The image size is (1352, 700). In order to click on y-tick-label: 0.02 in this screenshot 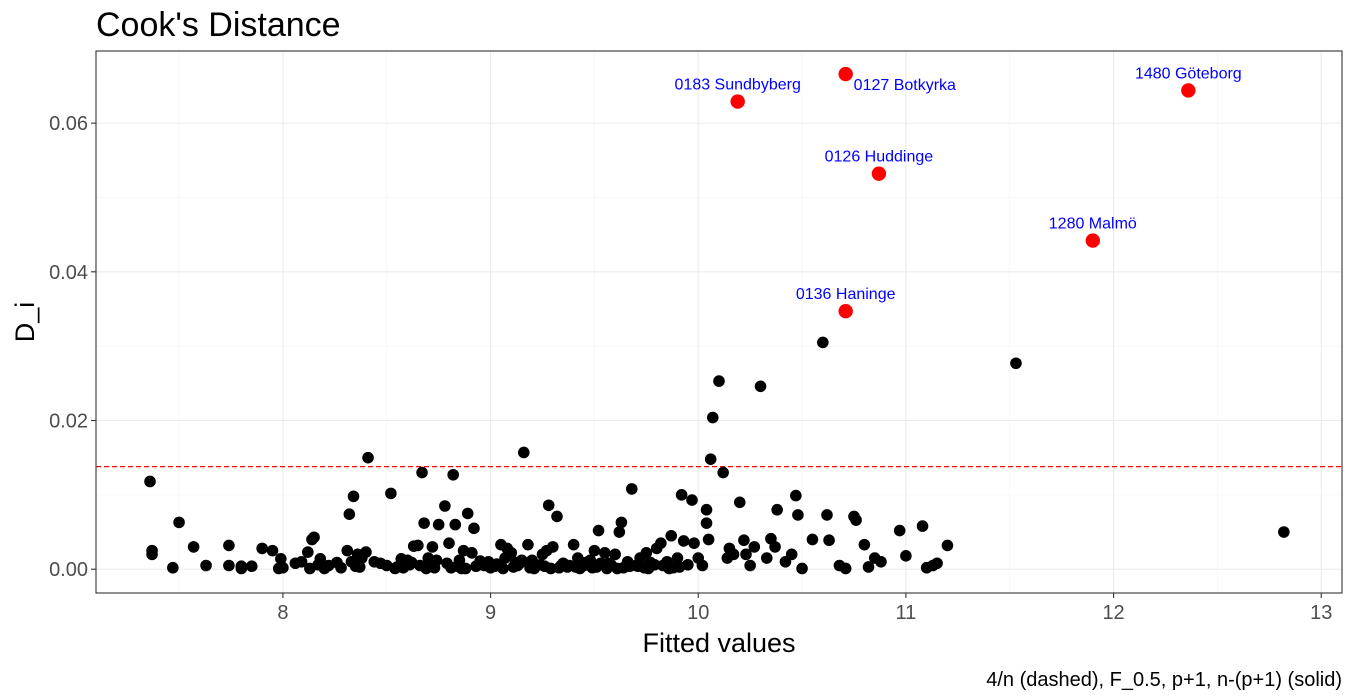, I will do `click(68, 422)`.